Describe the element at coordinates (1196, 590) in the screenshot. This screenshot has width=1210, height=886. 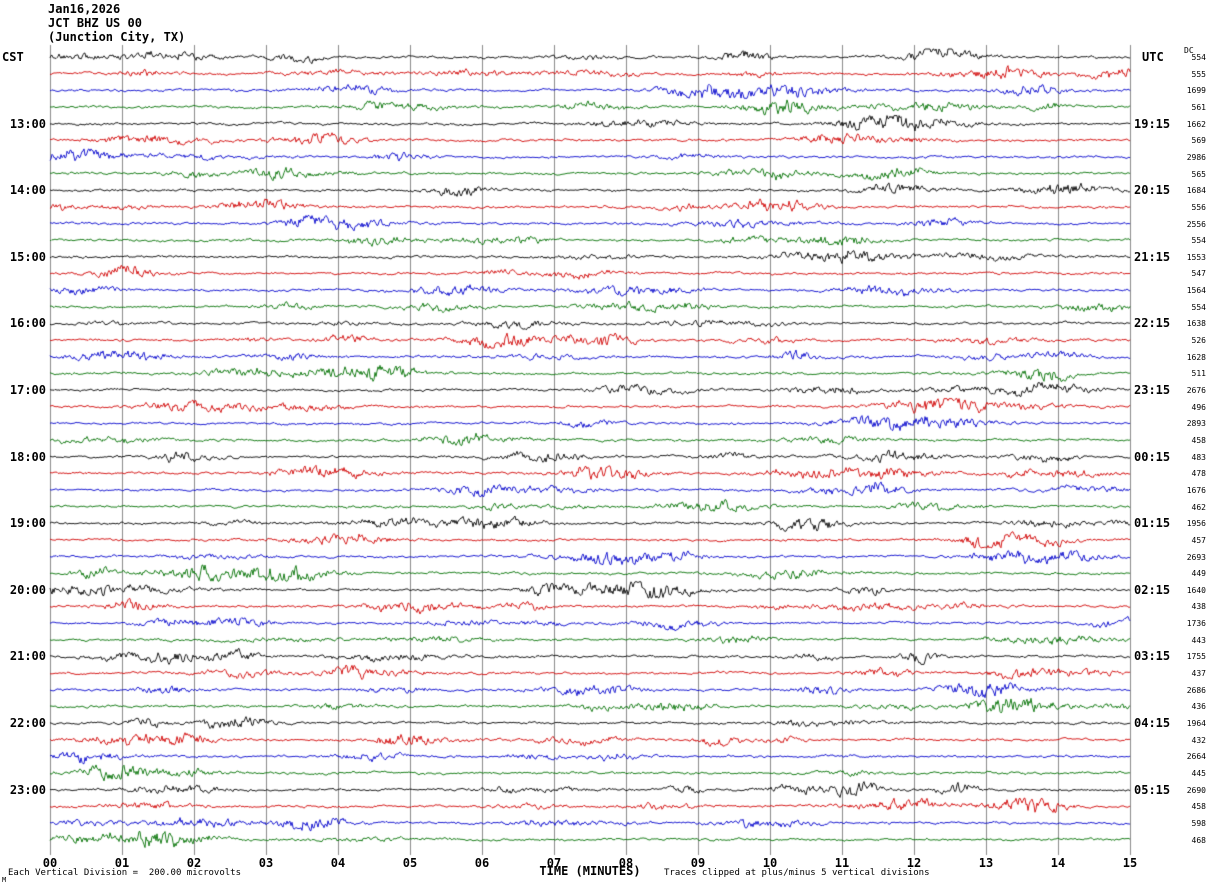
I see `trace-counts-value: 1640` at that location.